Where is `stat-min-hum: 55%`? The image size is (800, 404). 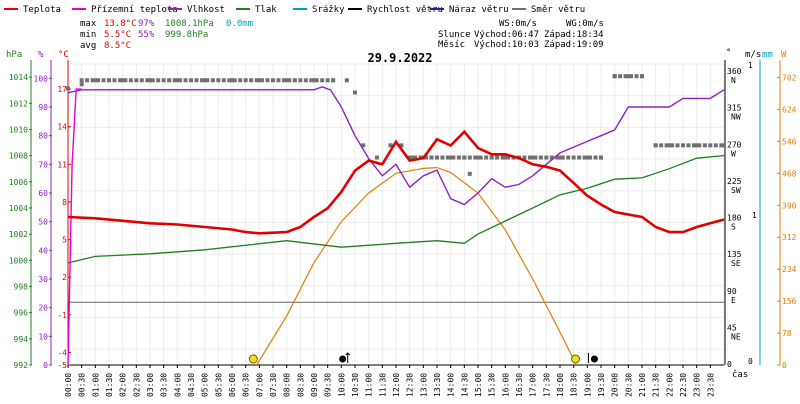
stat-min-hum: 55% is located at coordinates (146, 35).